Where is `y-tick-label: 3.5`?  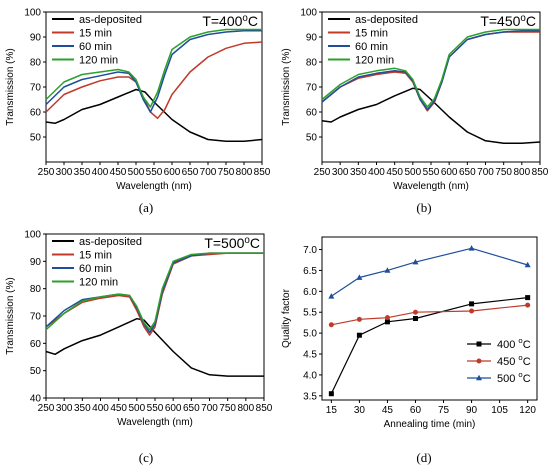 y-tick-label: 3.5 is located at coordinates (310, 396).